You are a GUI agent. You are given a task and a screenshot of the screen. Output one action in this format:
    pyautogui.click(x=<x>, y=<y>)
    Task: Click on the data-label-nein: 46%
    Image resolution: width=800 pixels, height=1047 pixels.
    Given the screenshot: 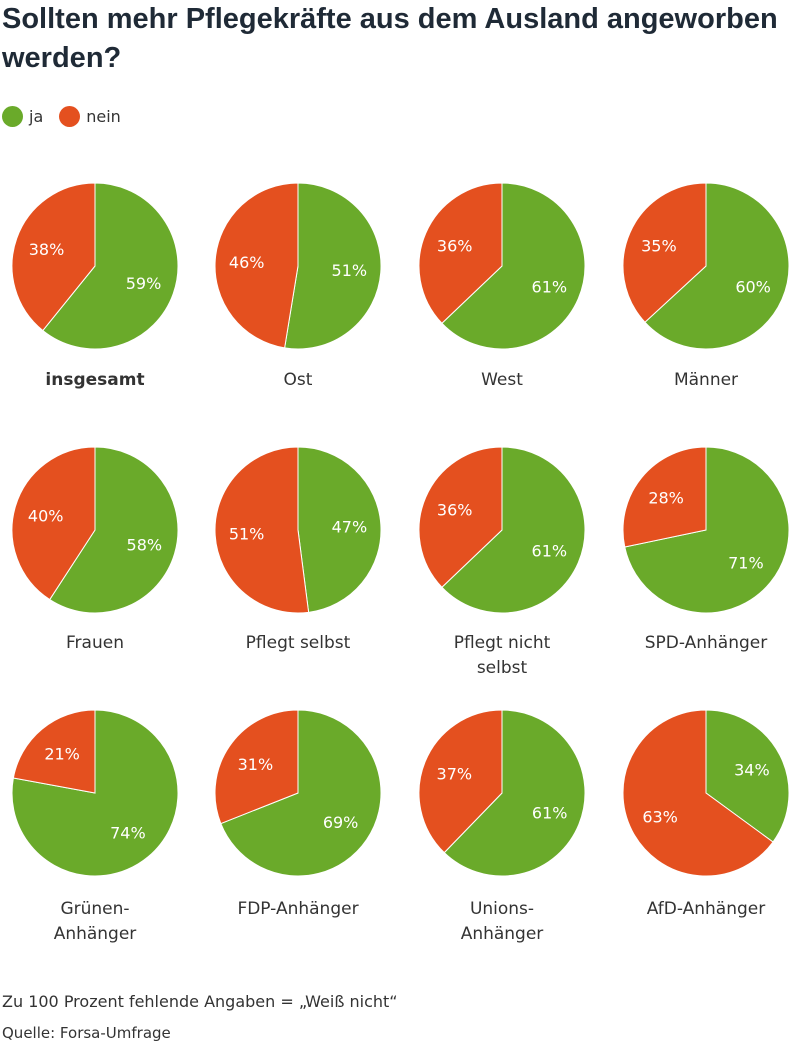 What is the action you would take?
    pyautogui.click(x=247, y=262)
    